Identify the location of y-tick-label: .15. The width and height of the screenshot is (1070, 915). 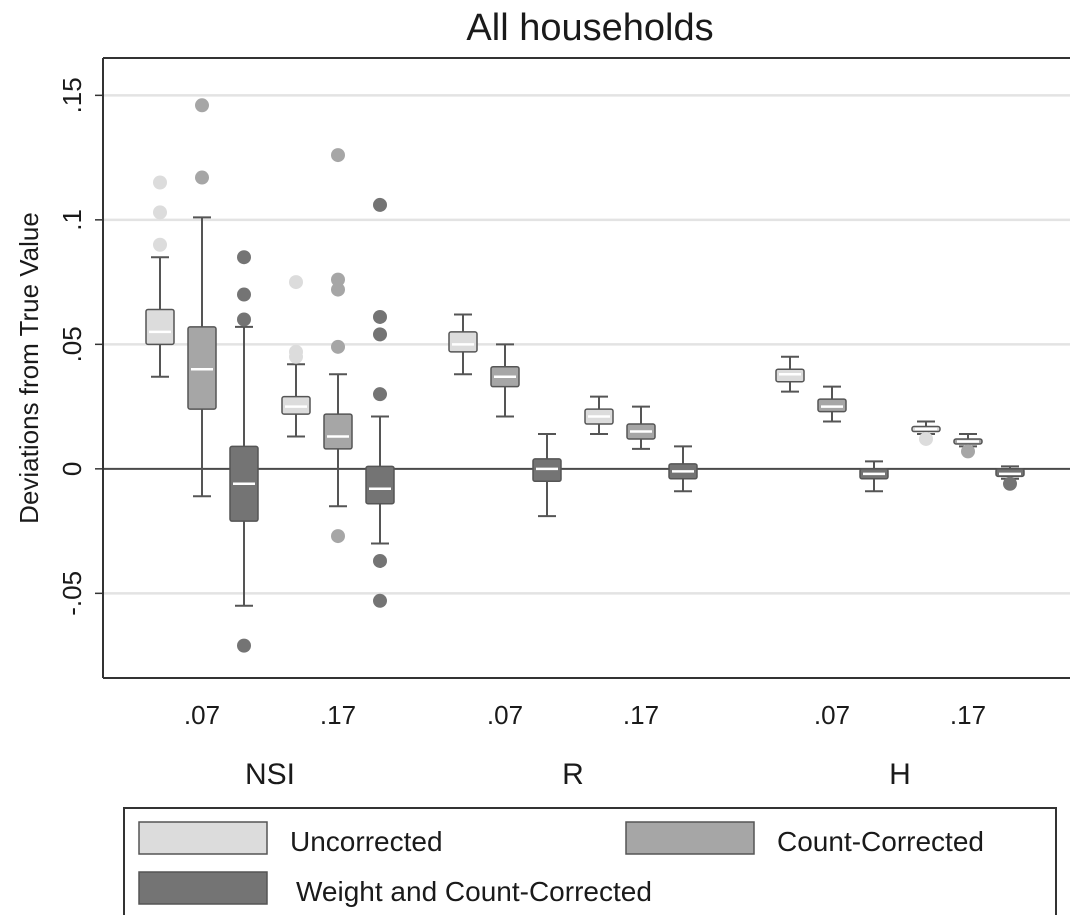
(72, 95).